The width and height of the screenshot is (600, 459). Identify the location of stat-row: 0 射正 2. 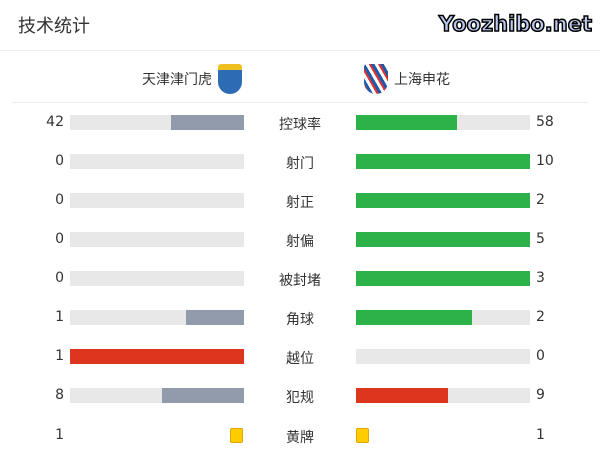
(300, 201).